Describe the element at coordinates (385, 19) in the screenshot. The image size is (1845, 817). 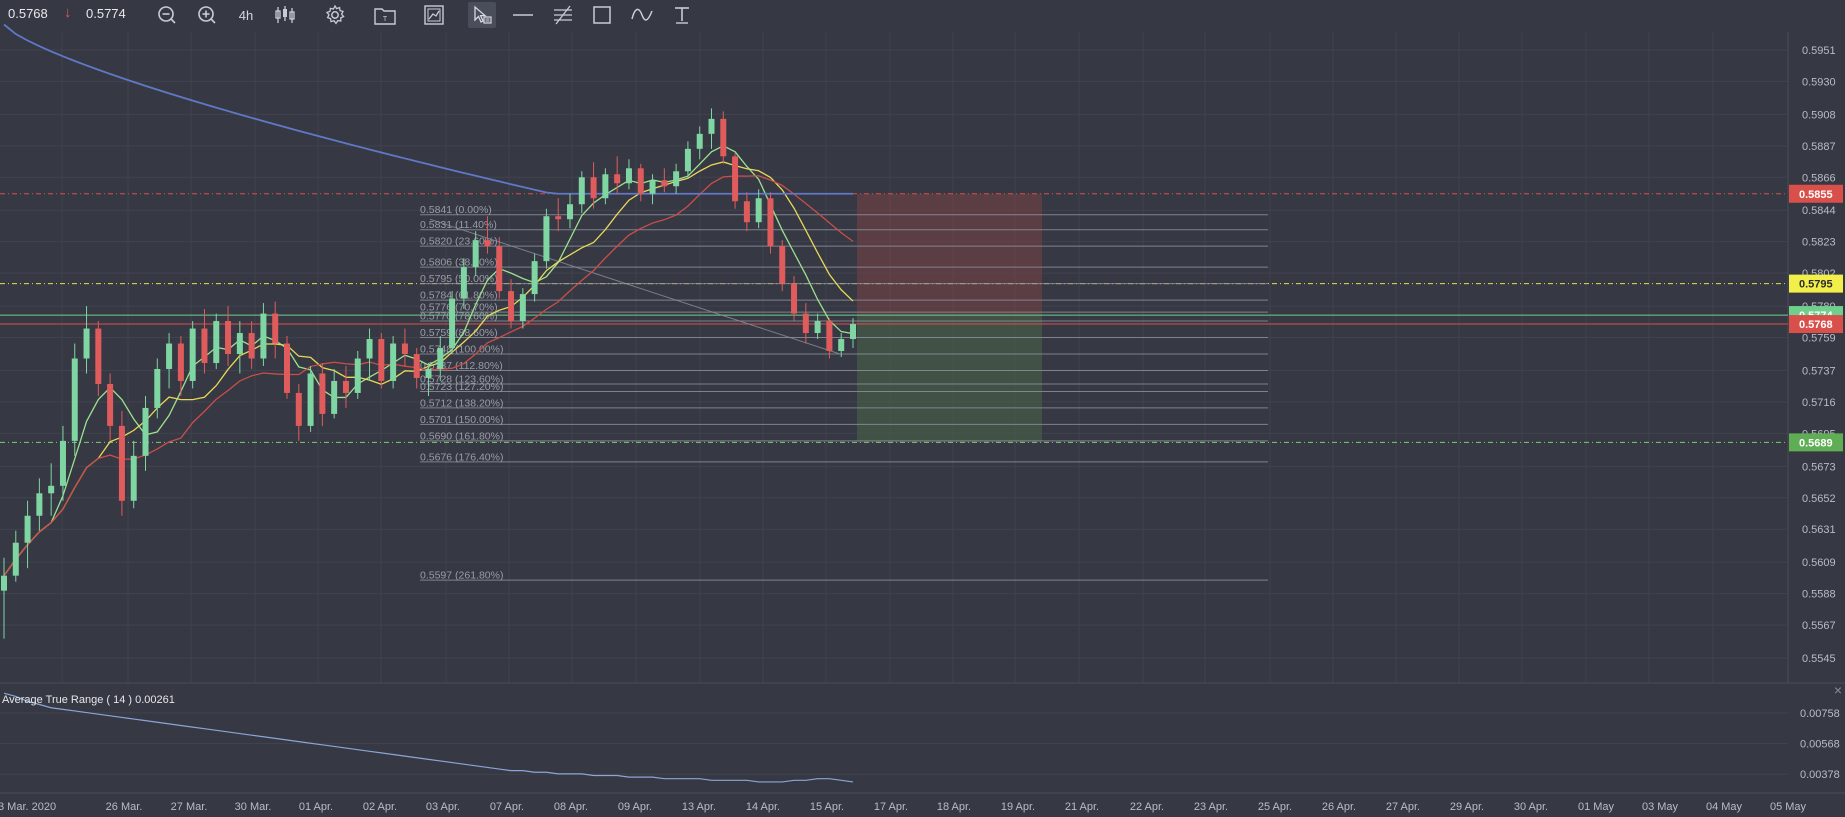
I see `svg-text: T` at that location.